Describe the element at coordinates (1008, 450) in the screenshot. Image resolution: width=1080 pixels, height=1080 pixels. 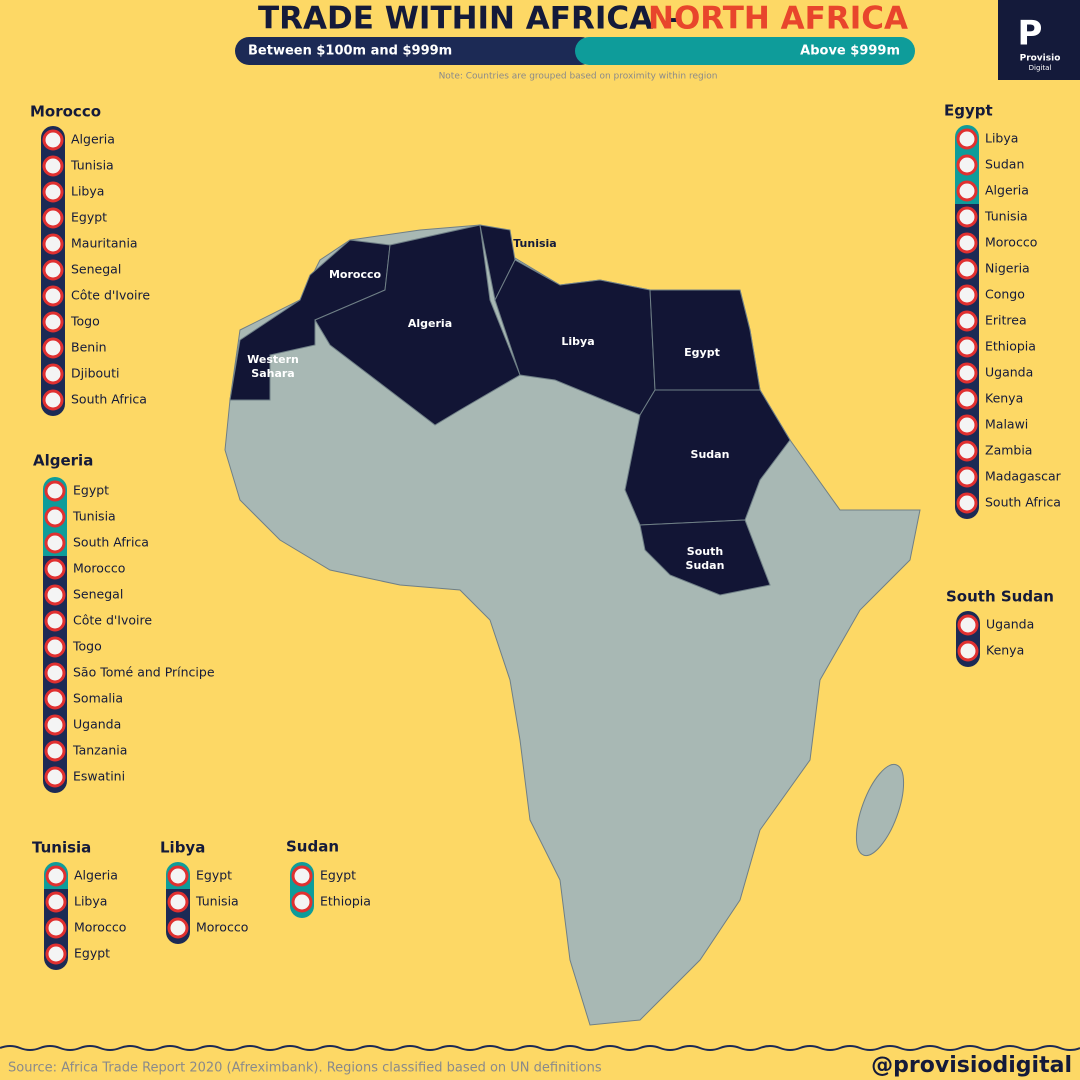
I see `partner: Zambia` at that location.